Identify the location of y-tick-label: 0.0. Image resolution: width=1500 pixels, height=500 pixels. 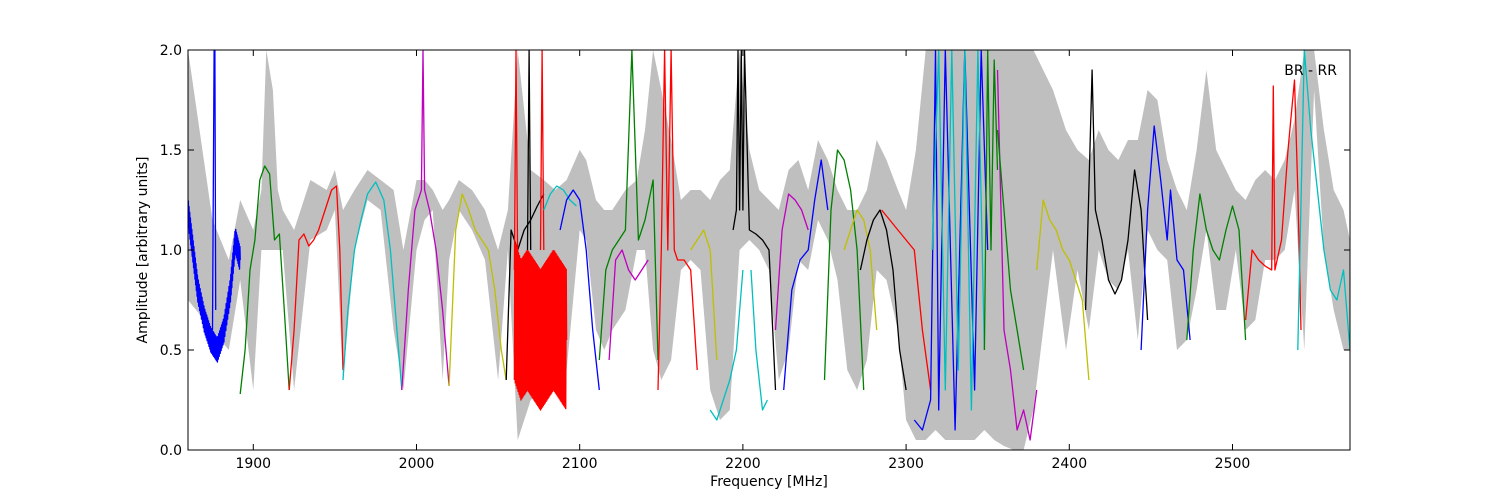
(171, 451).